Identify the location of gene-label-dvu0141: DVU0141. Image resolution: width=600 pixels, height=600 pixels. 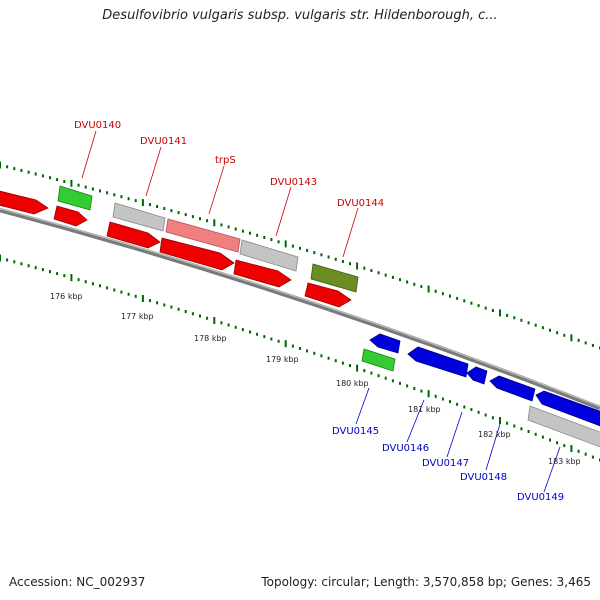
(163, 141).